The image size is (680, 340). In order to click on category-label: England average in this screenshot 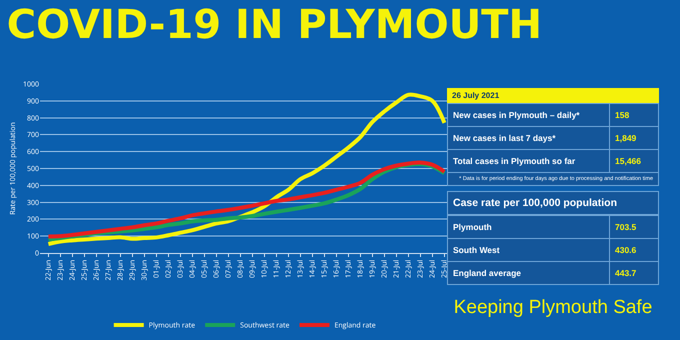, I will do `click(487, 273)`.